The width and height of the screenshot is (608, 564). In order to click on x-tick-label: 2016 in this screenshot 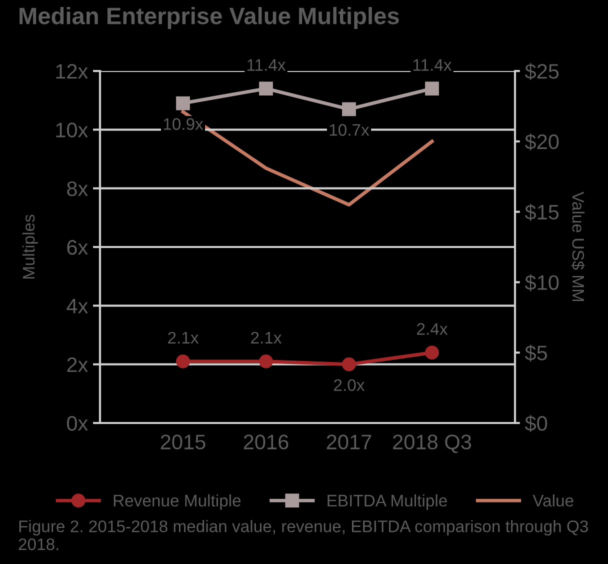, I will do `click(266, 442)`.